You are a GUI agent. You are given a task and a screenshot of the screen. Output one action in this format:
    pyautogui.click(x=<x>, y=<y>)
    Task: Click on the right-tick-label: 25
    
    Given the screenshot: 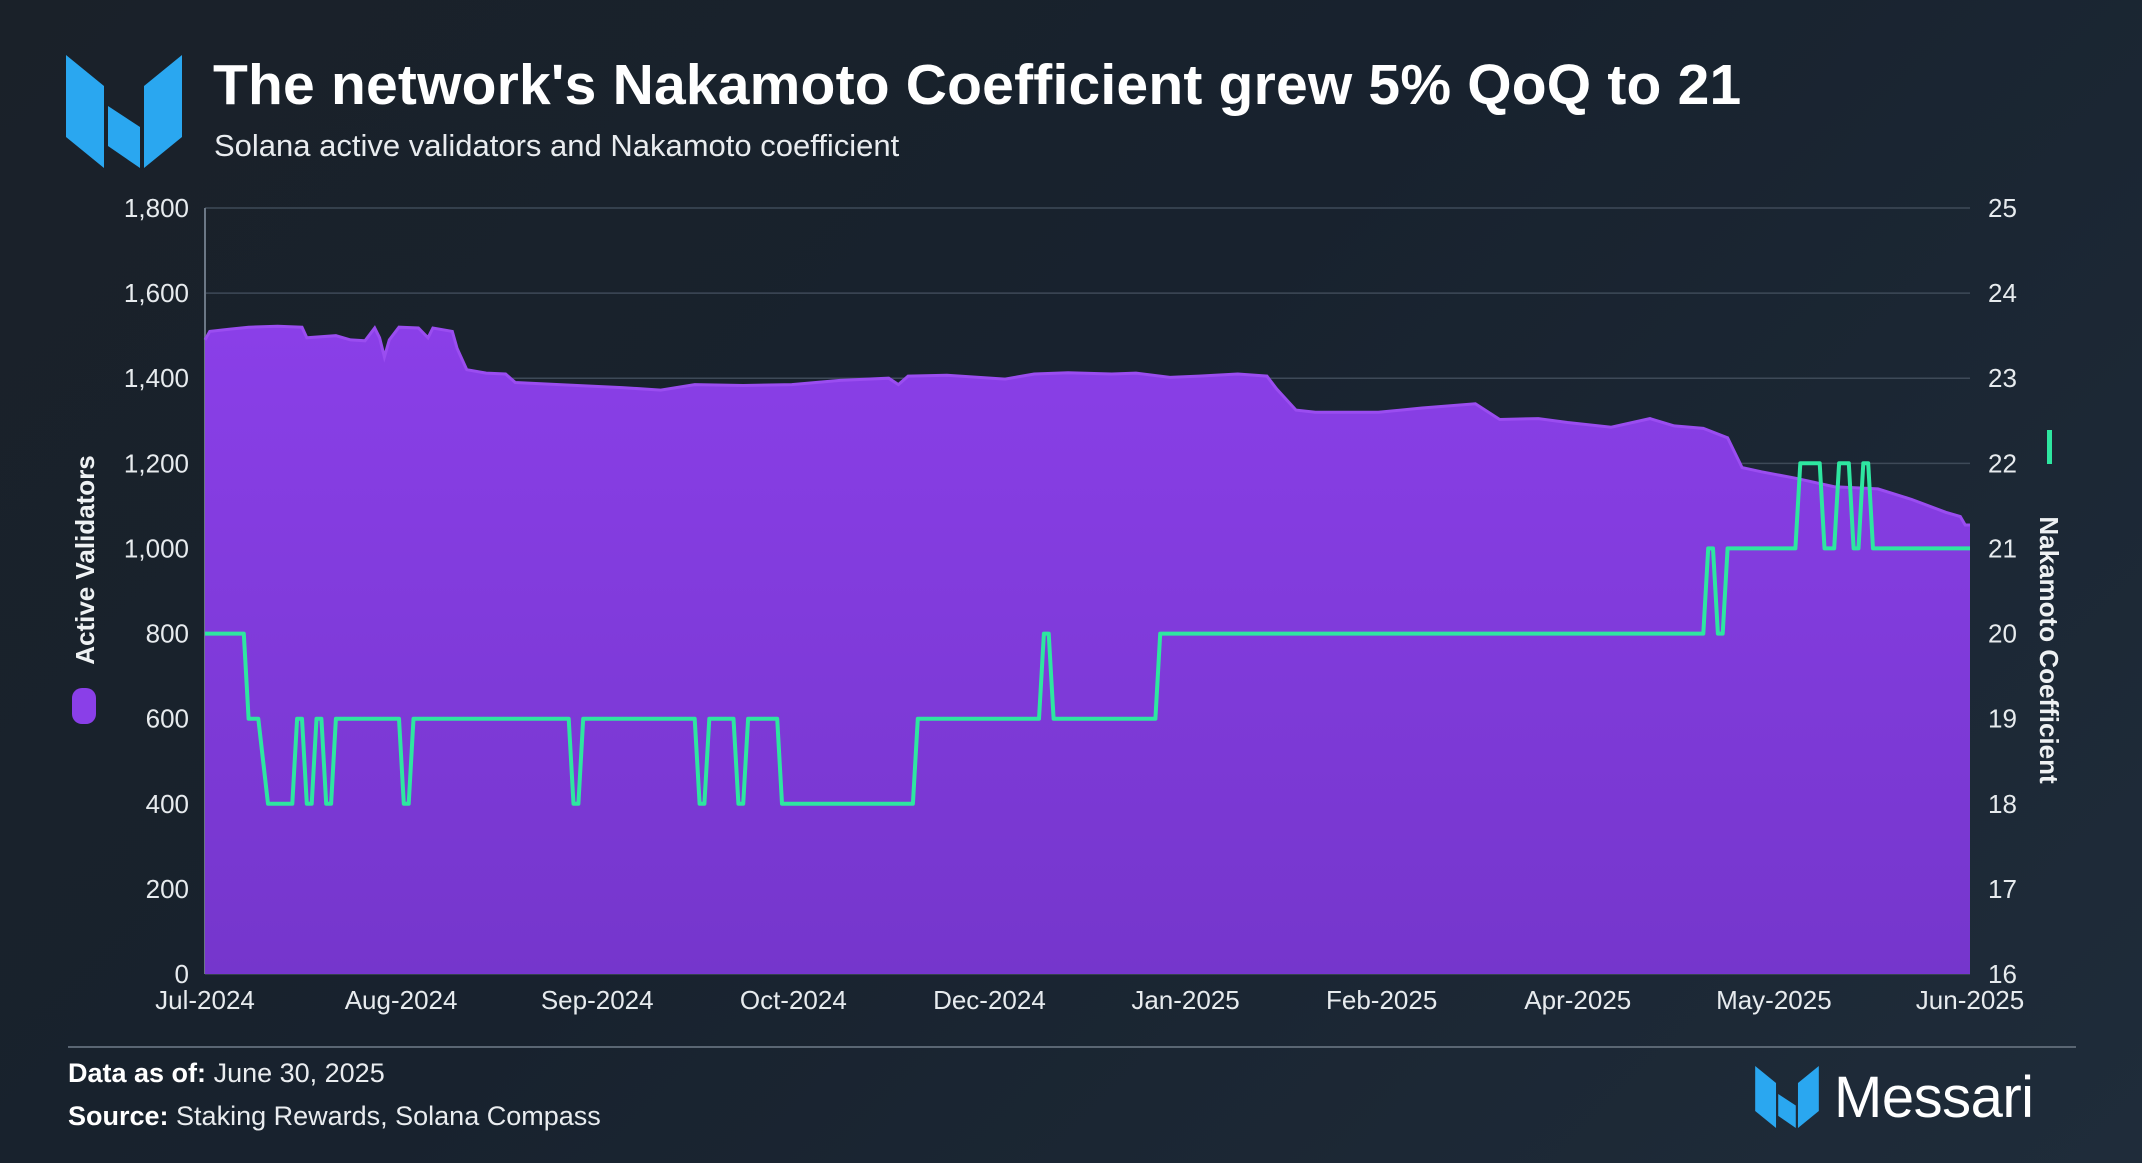 What is the action you would take?
    pyautogui.click(x=2002, y=208)
    